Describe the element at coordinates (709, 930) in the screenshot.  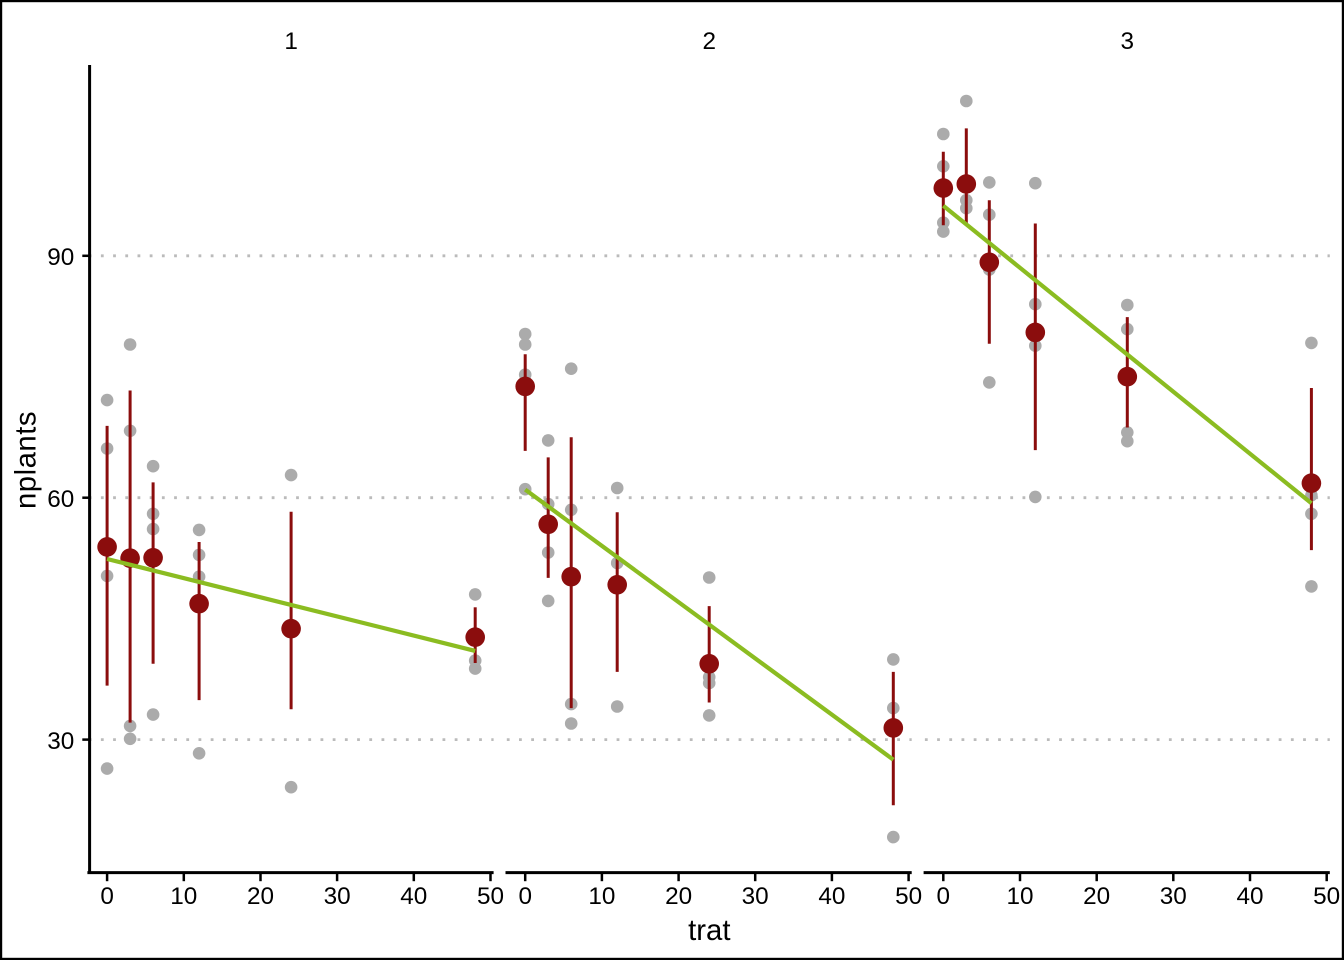
I see `svg-text: trat` at that location.